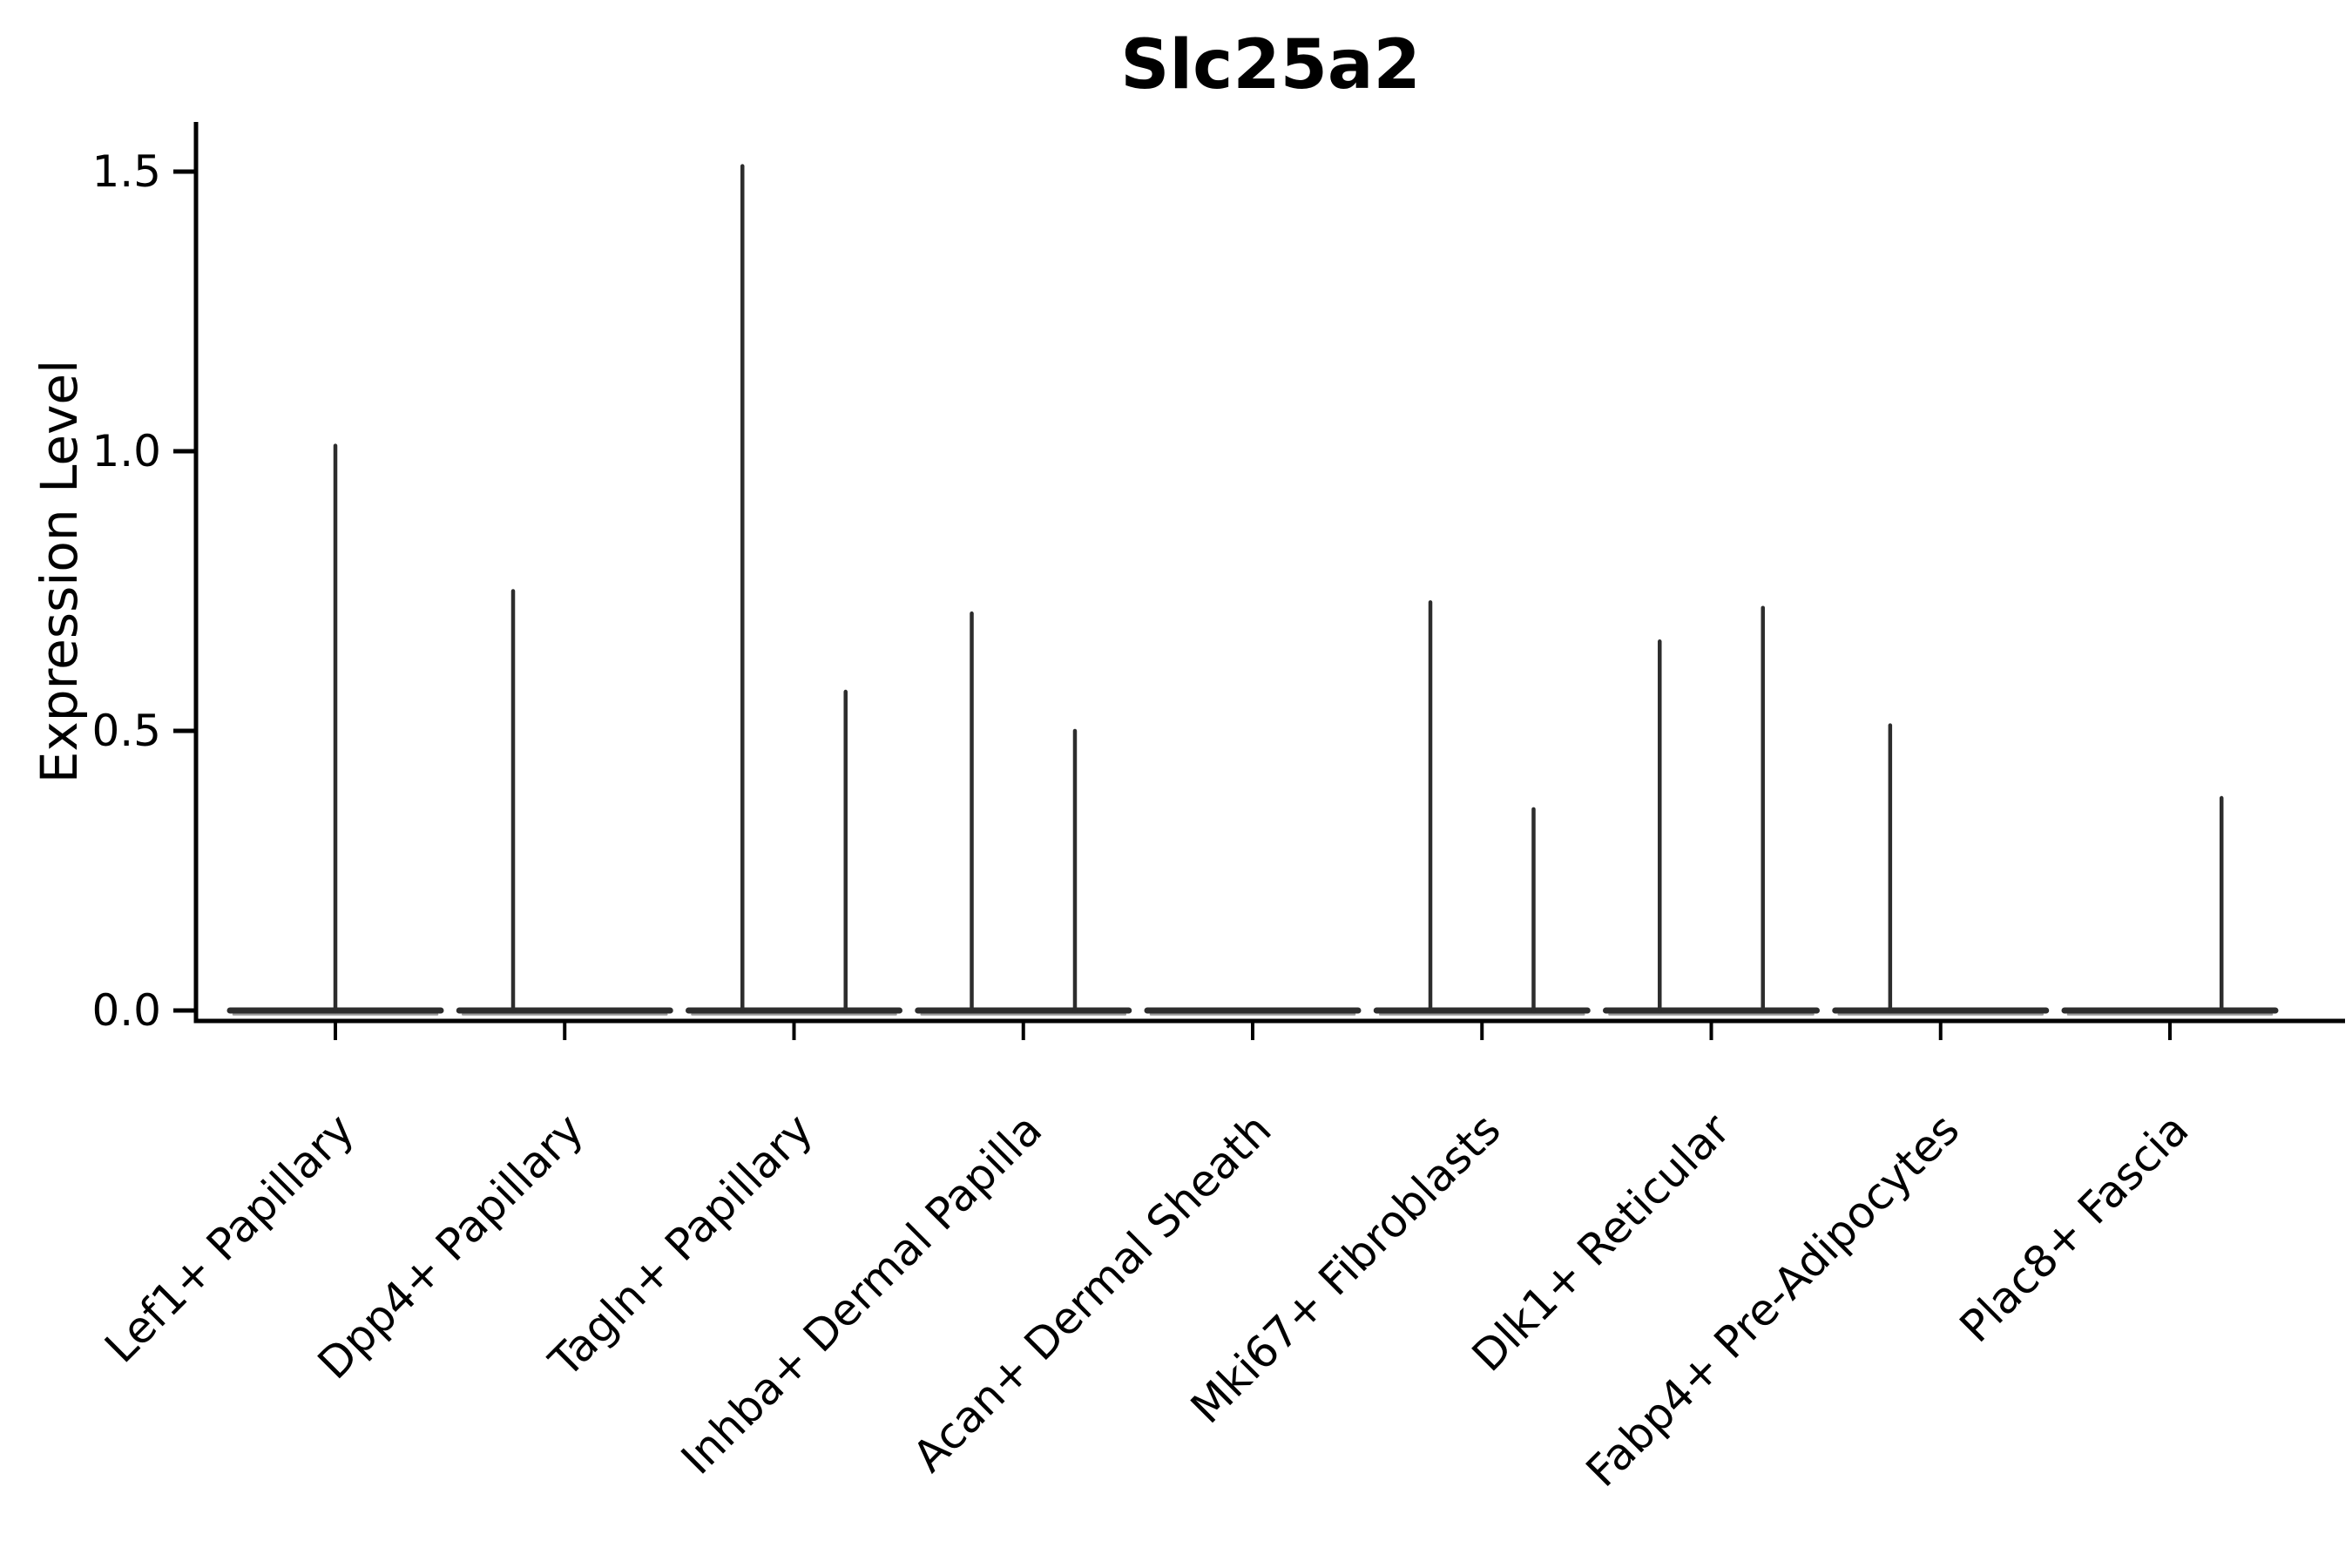  What do you see at coordinates (126, 451) in the screenshot?
I see `y-tick-label: 1.0` at bounding box center [126, 451].